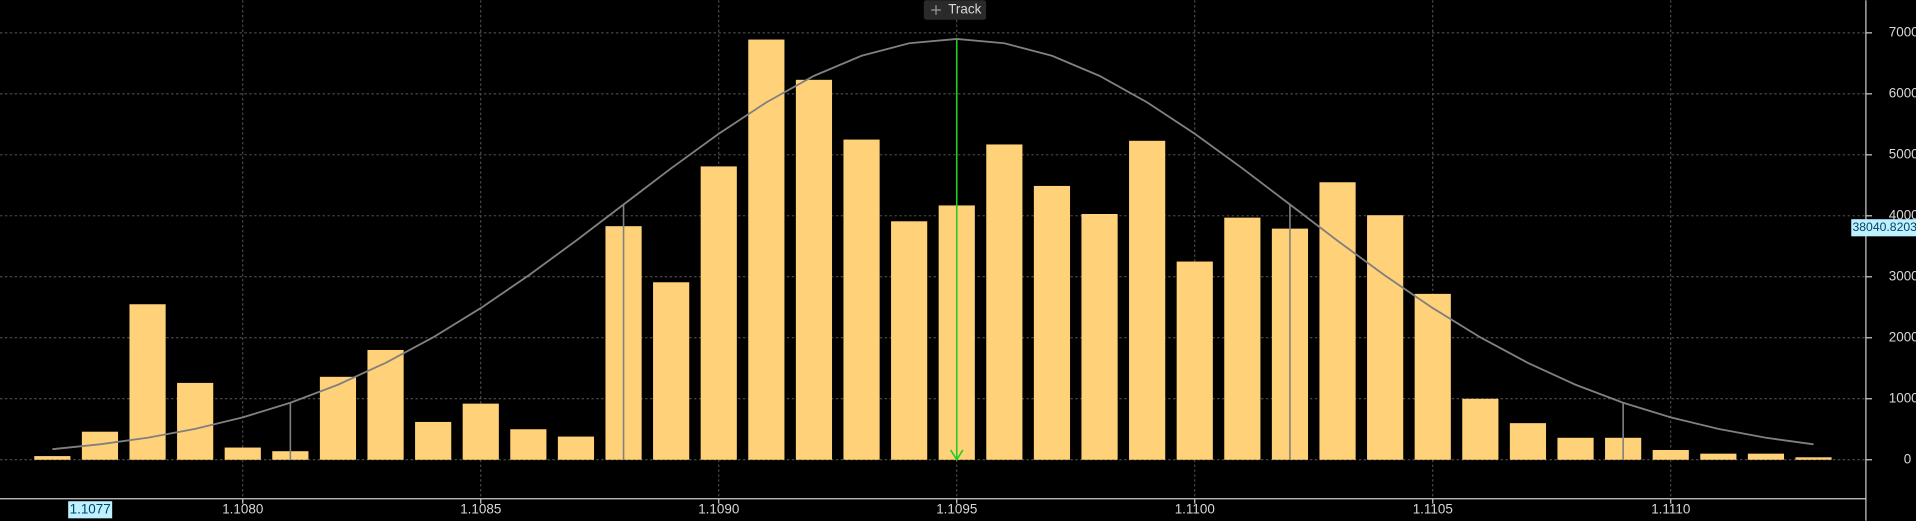  I want to click on cursor-y-label: 38040.8203, so click(1884, 227).